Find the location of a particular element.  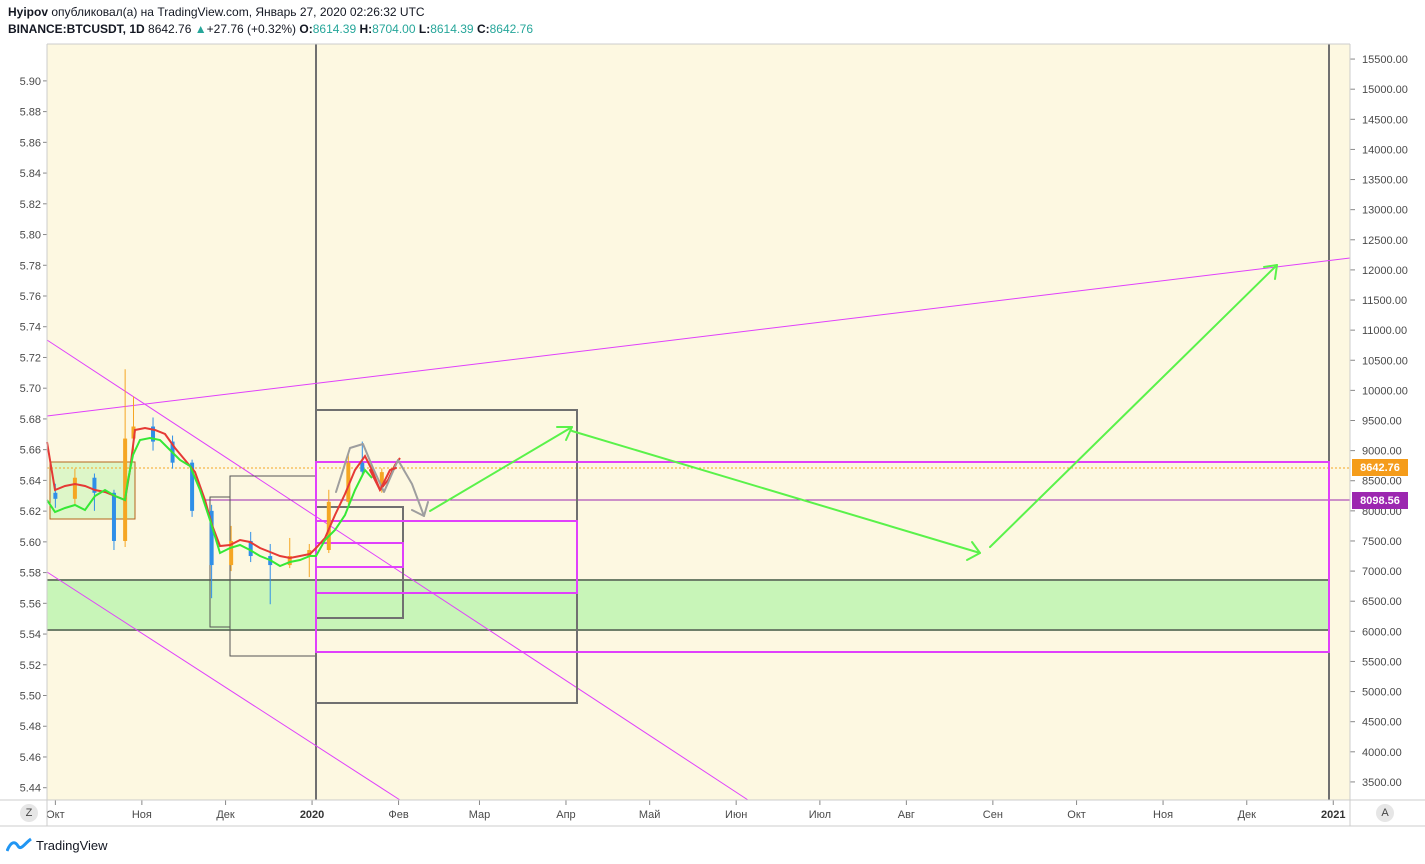

left-tick-label: 5.74 is located at coordinates (30, 328).